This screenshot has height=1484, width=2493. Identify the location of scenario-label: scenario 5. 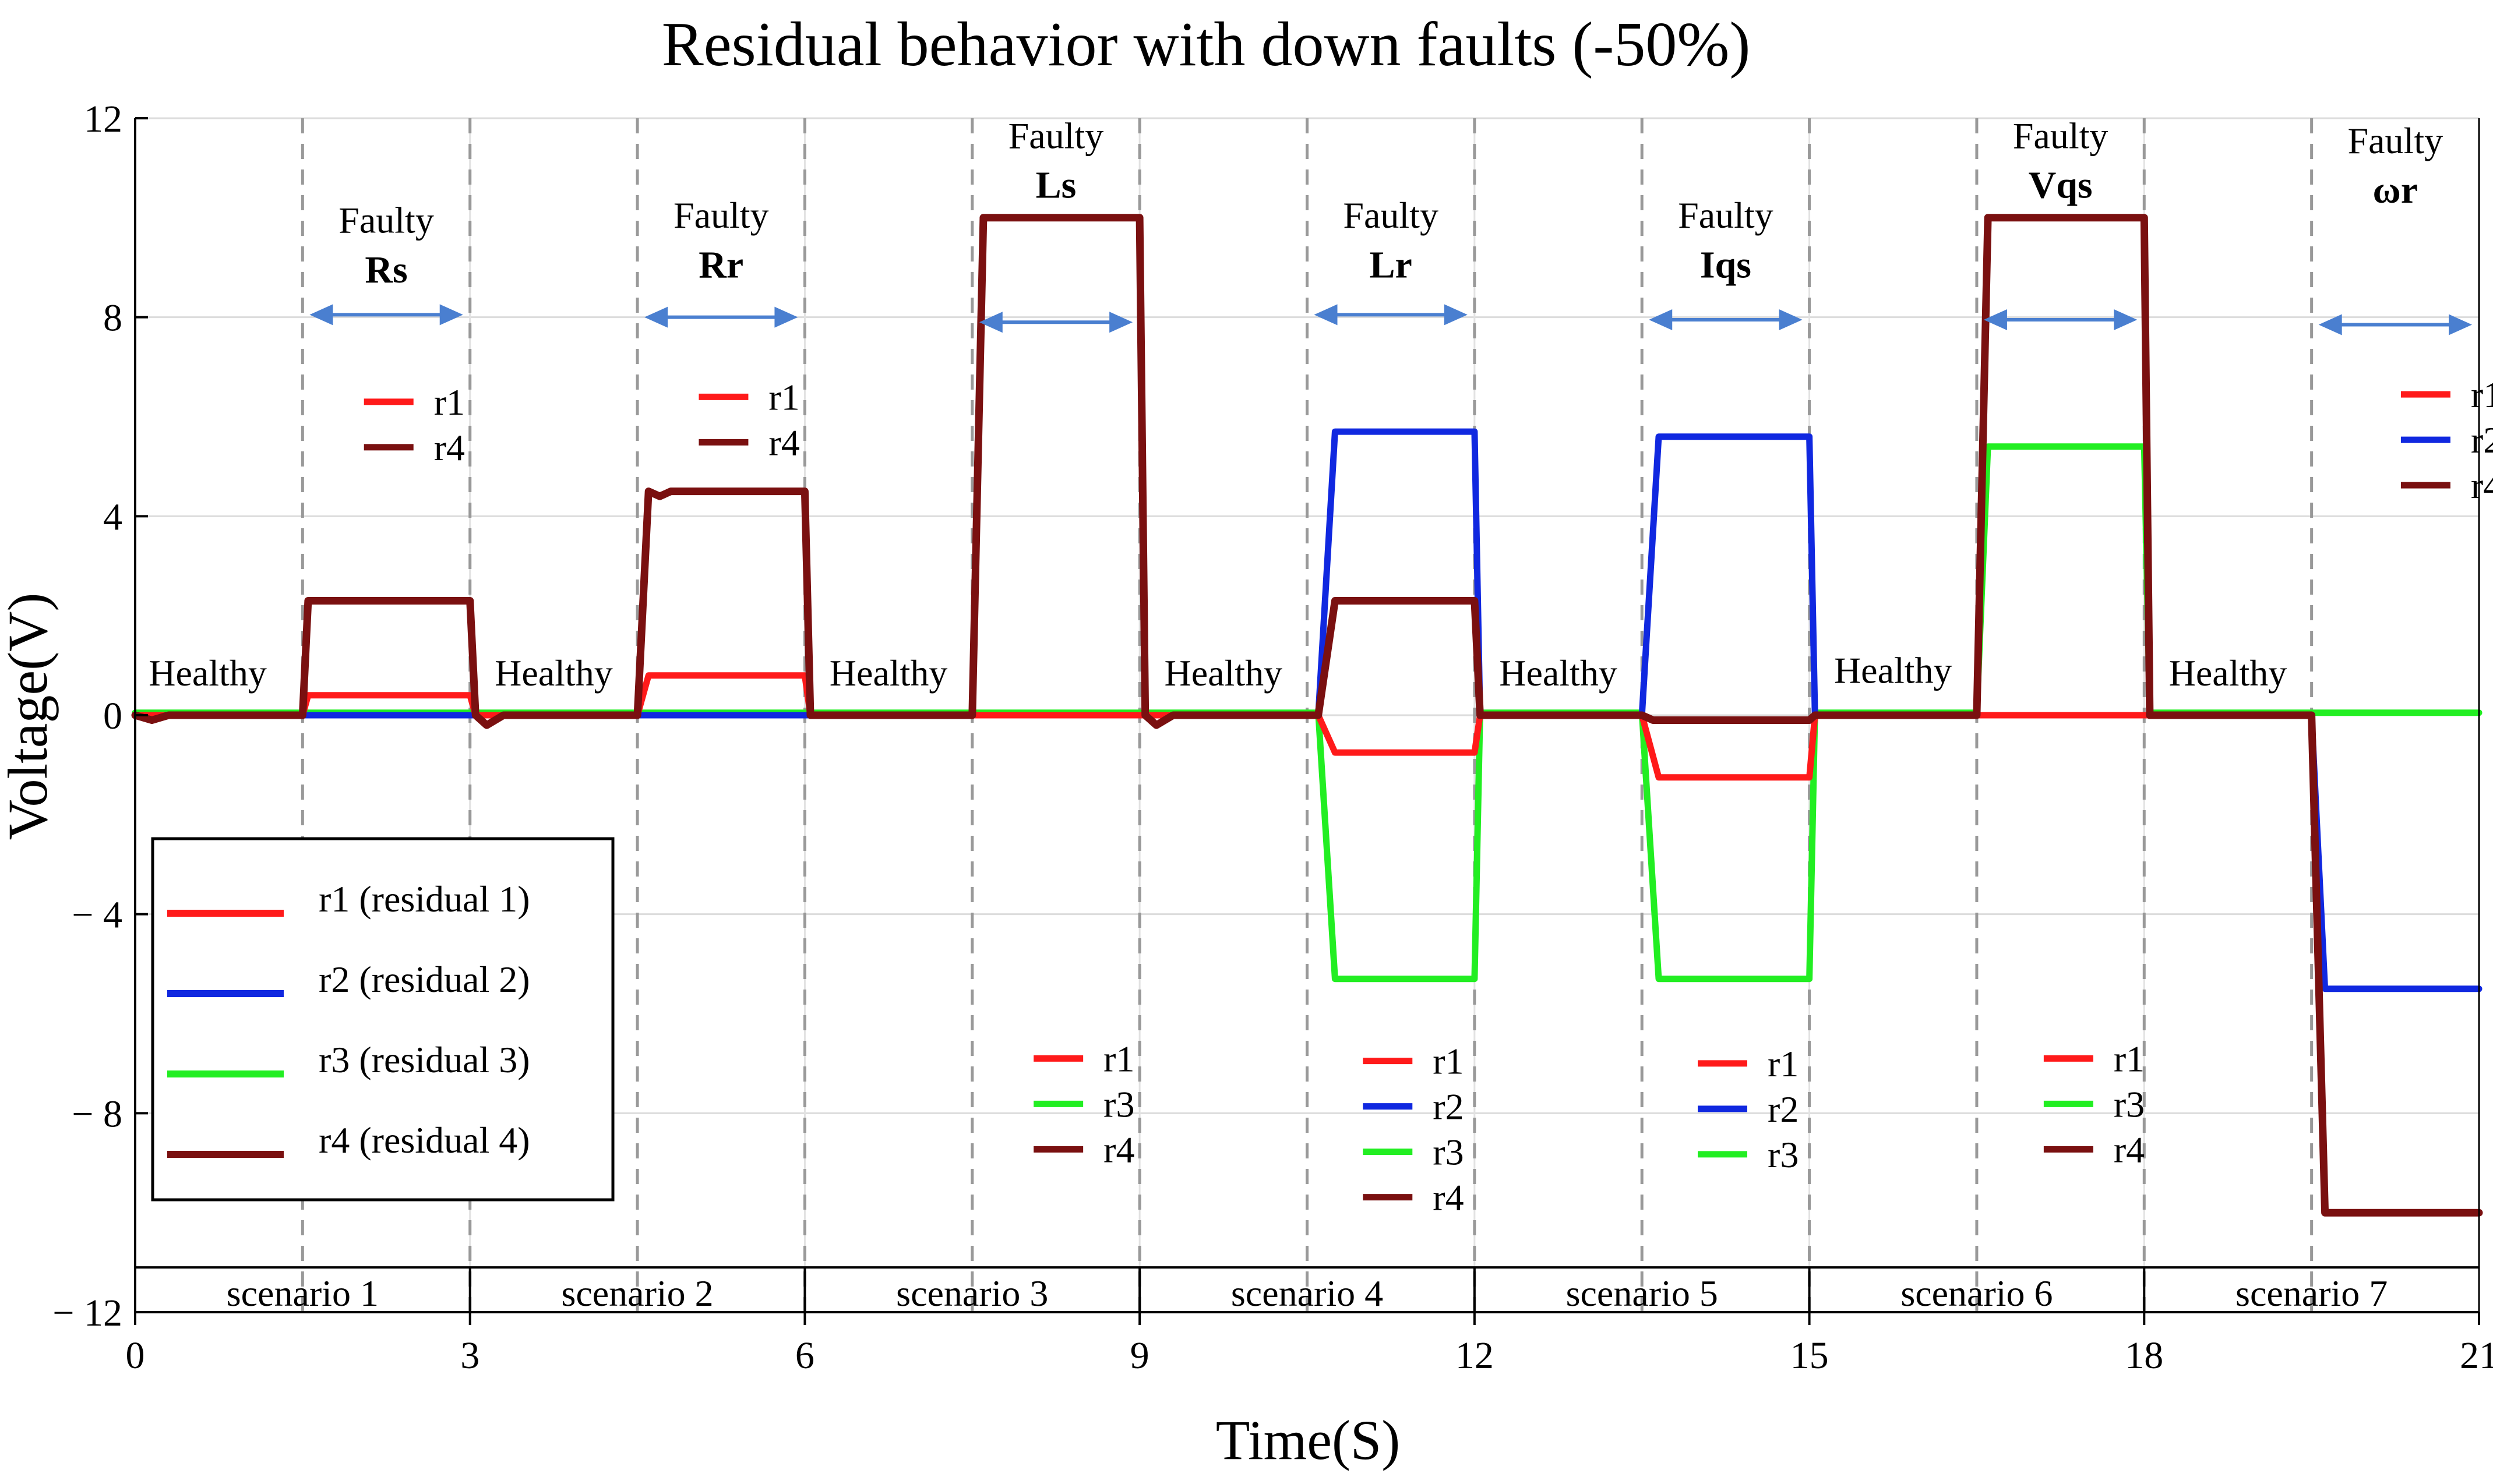
(1642, 1293).